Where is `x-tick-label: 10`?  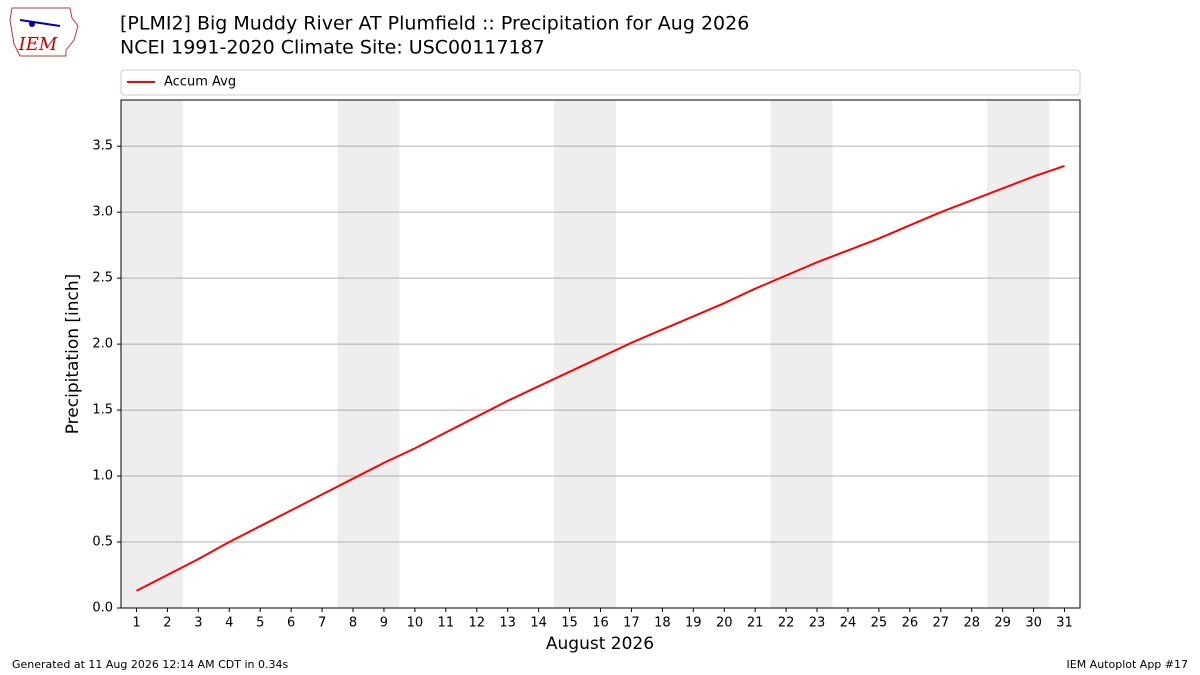
x-tick-label: 10 is located at coordinates (415, 623).